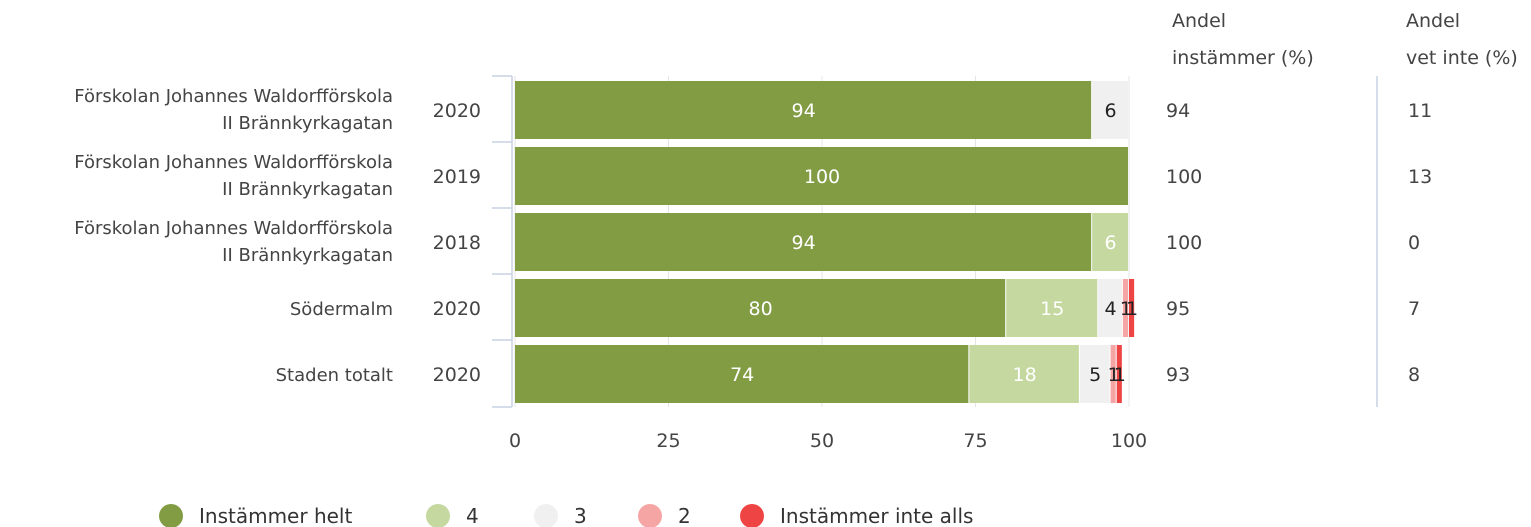  I want to click on andel-instammer-value: 94, so click(1178, 111).